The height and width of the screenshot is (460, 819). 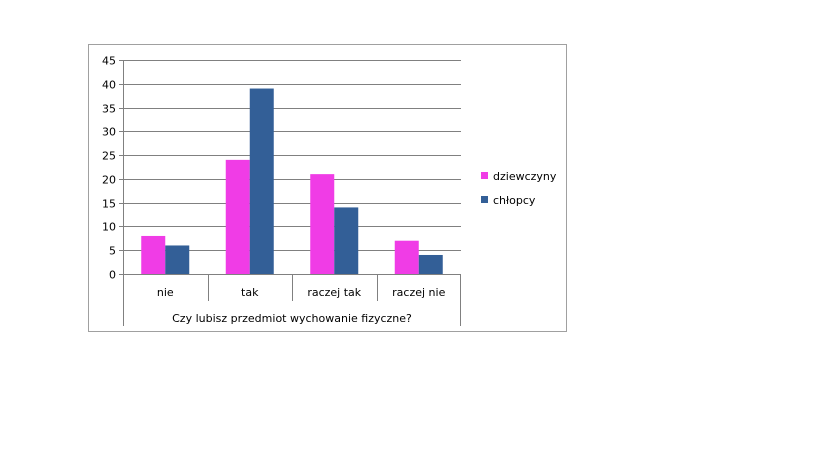 I want to click on bar-chłopcy-raczej-tak, so click(x=346, y=240).